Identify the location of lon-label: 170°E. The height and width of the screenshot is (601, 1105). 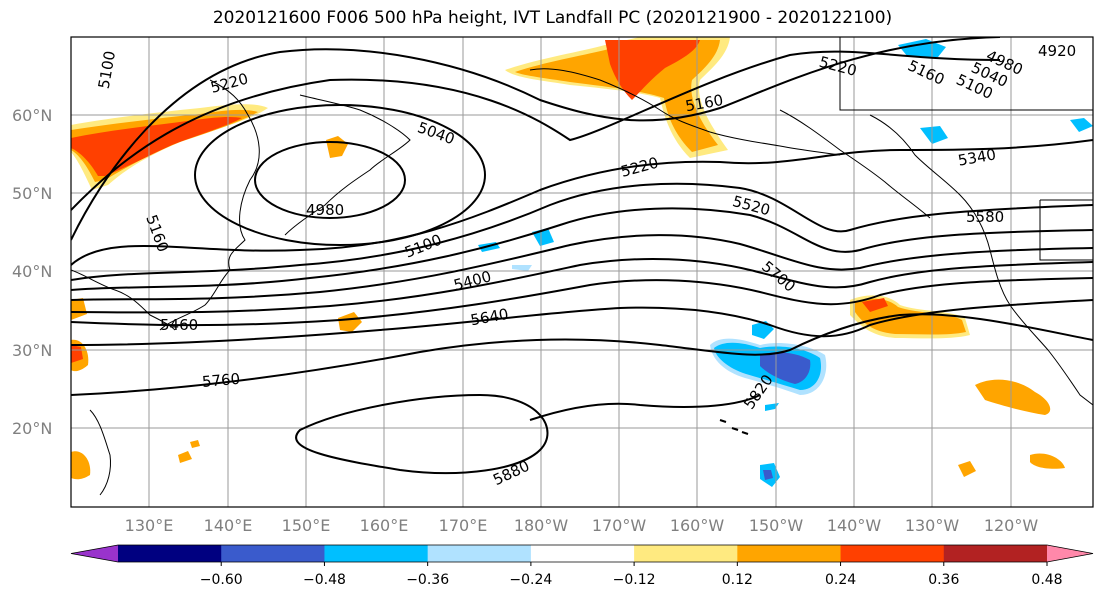
(463, 525).